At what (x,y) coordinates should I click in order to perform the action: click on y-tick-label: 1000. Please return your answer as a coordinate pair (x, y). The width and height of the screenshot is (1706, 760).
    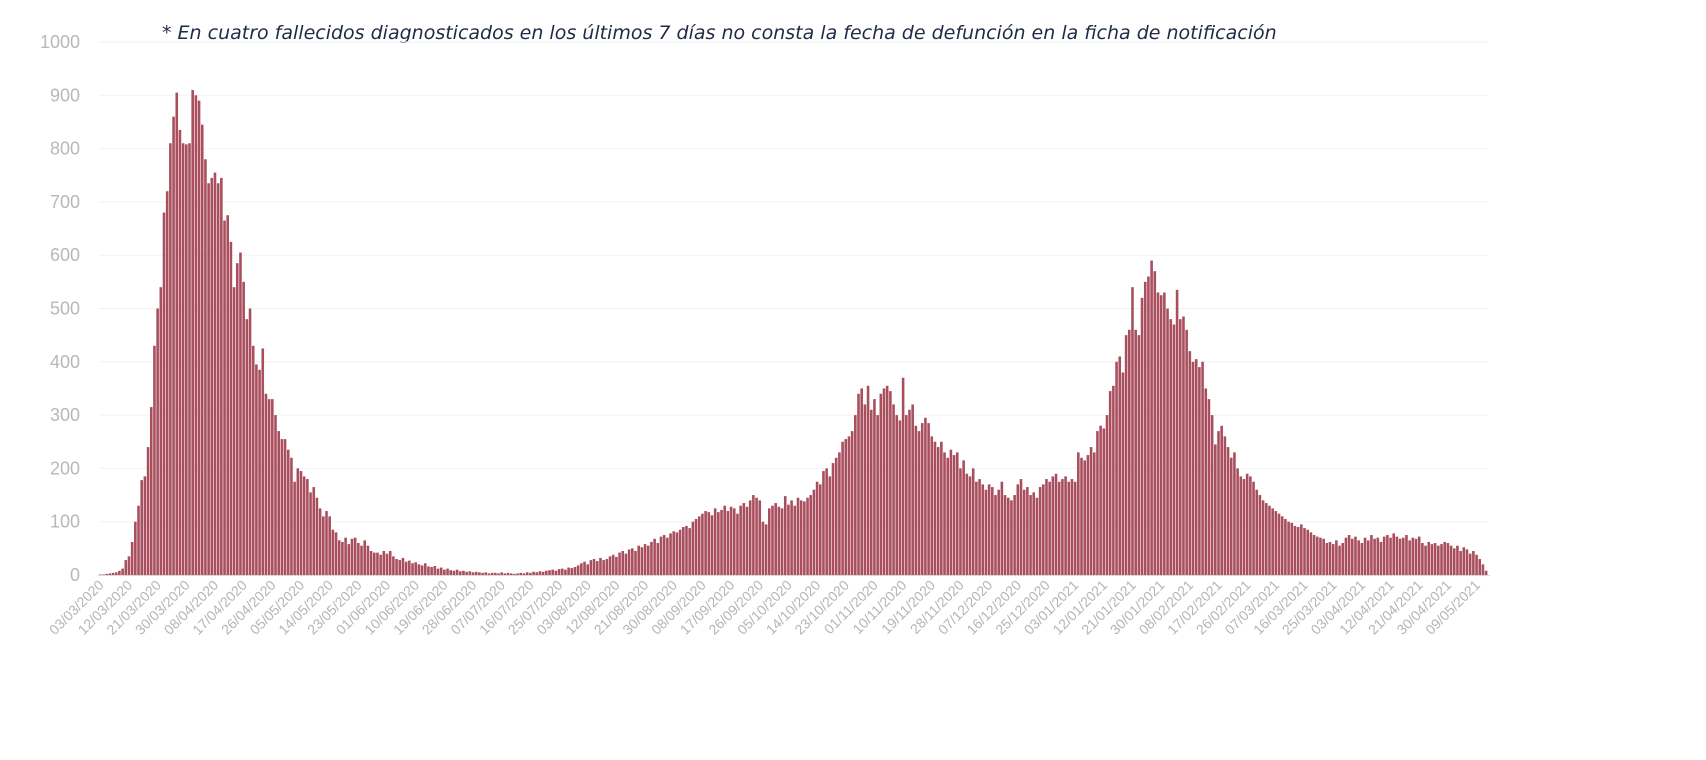
    Looking at the image, I should click on (60, 42).